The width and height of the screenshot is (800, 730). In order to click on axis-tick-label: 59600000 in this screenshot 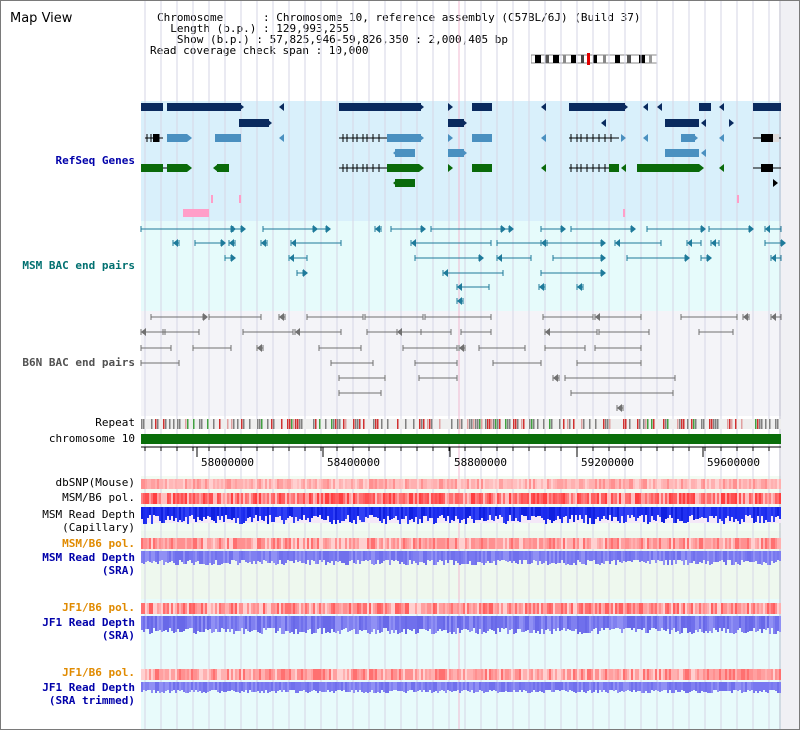, I will do `click(733, 462)`.